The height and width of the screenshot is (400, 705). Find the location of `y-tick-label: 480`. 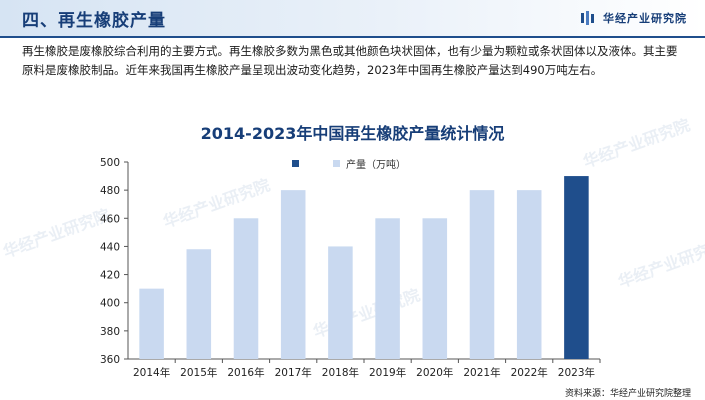

y-tick-label: 480 is located at coordinates (110, 191).